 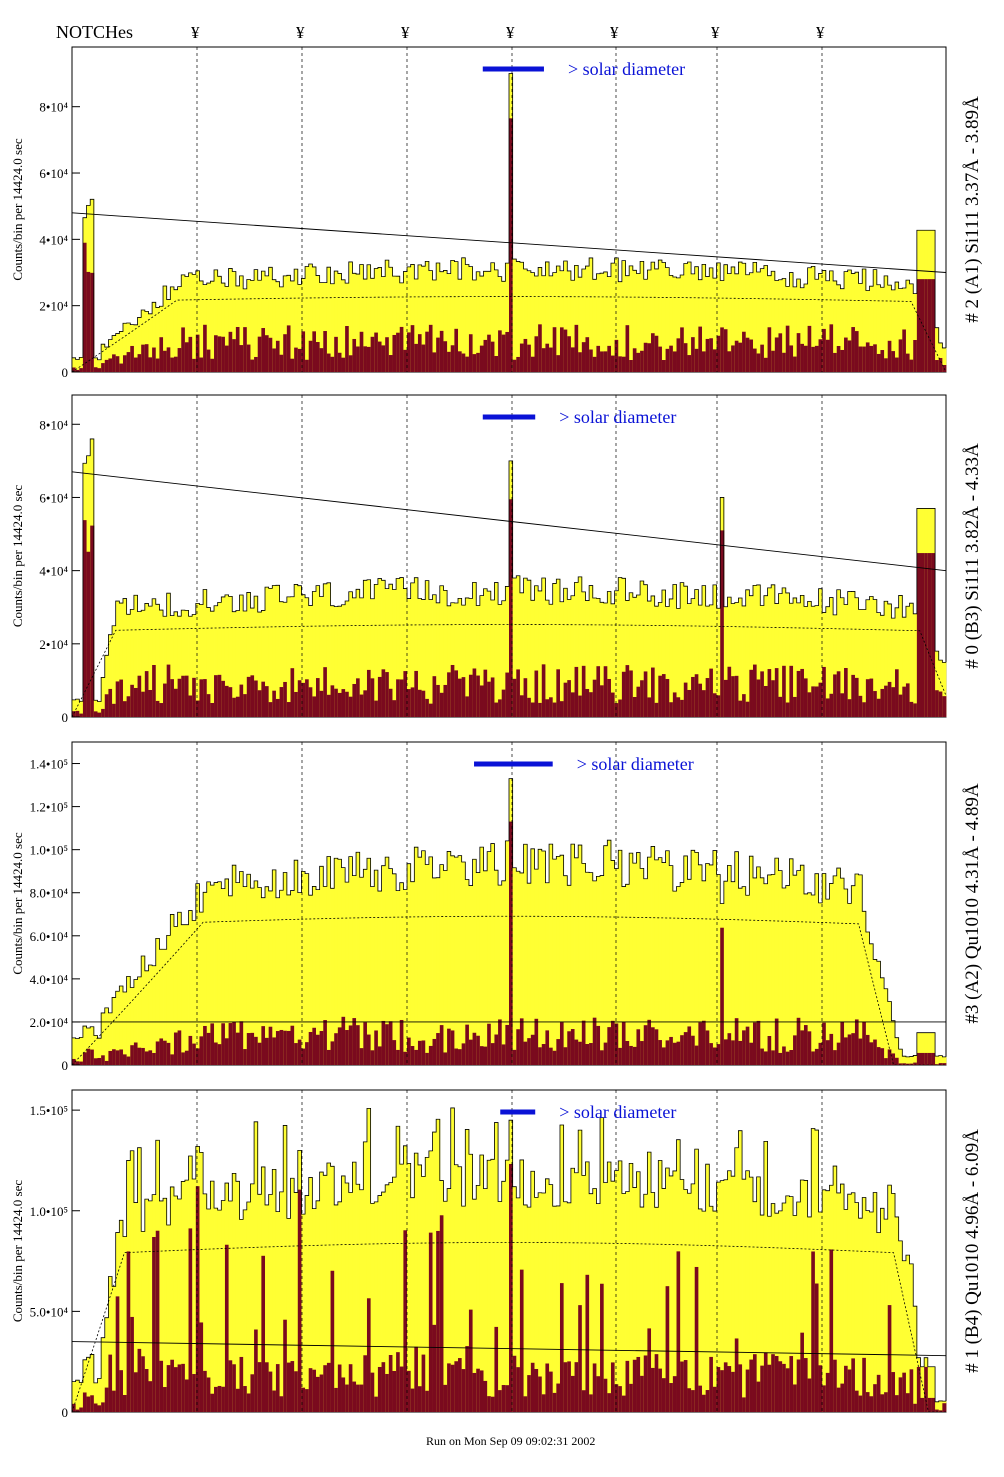 What do you see at coordinates (53, 107) in the screenshot?
I see `y-tick-label: 8•10⁴` at bounding box center [53, 107].